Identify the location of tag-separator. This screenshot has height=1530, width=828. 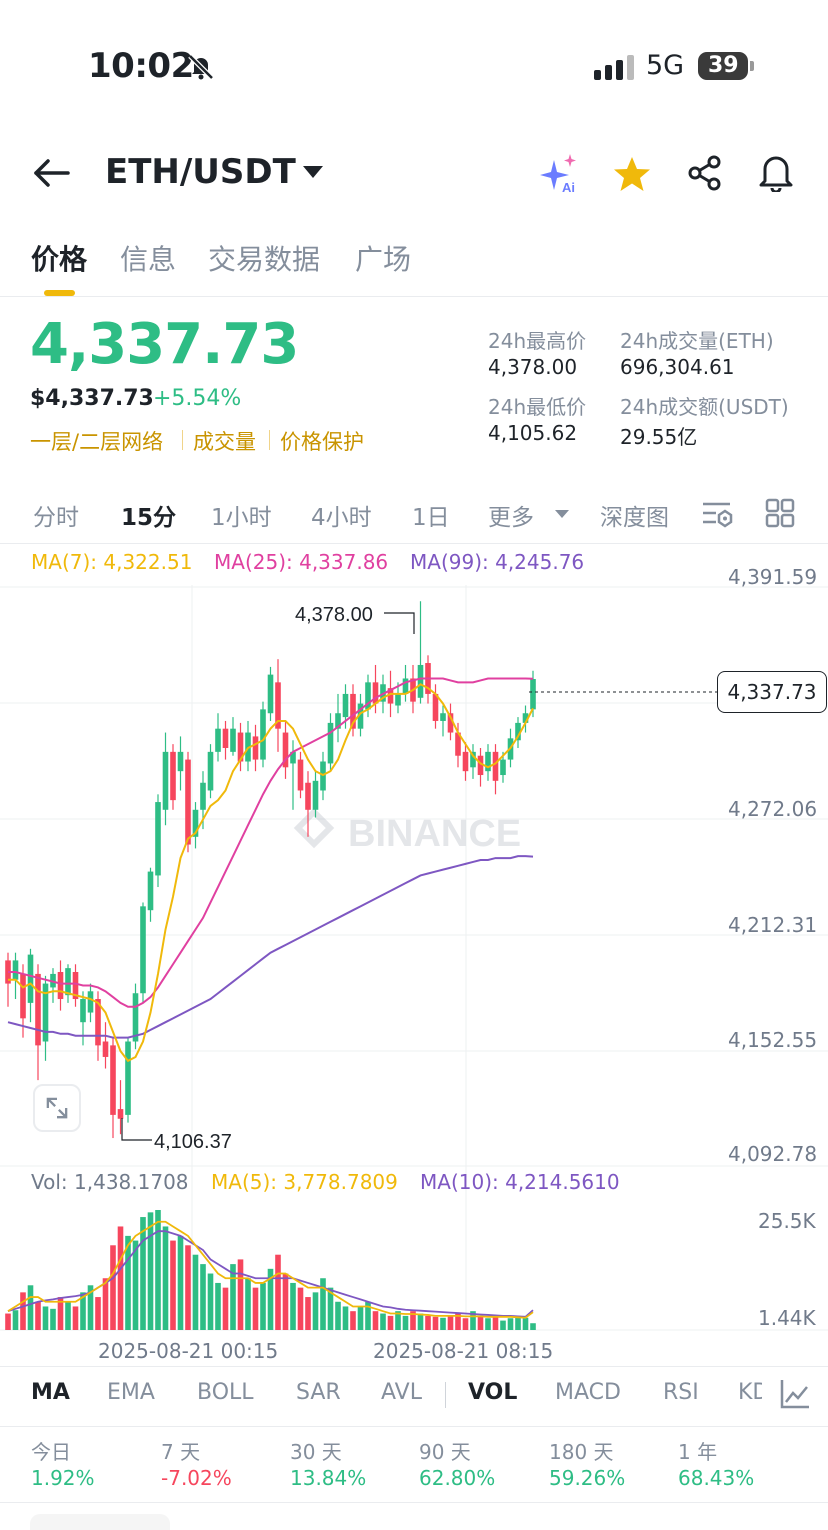
(269, 440).